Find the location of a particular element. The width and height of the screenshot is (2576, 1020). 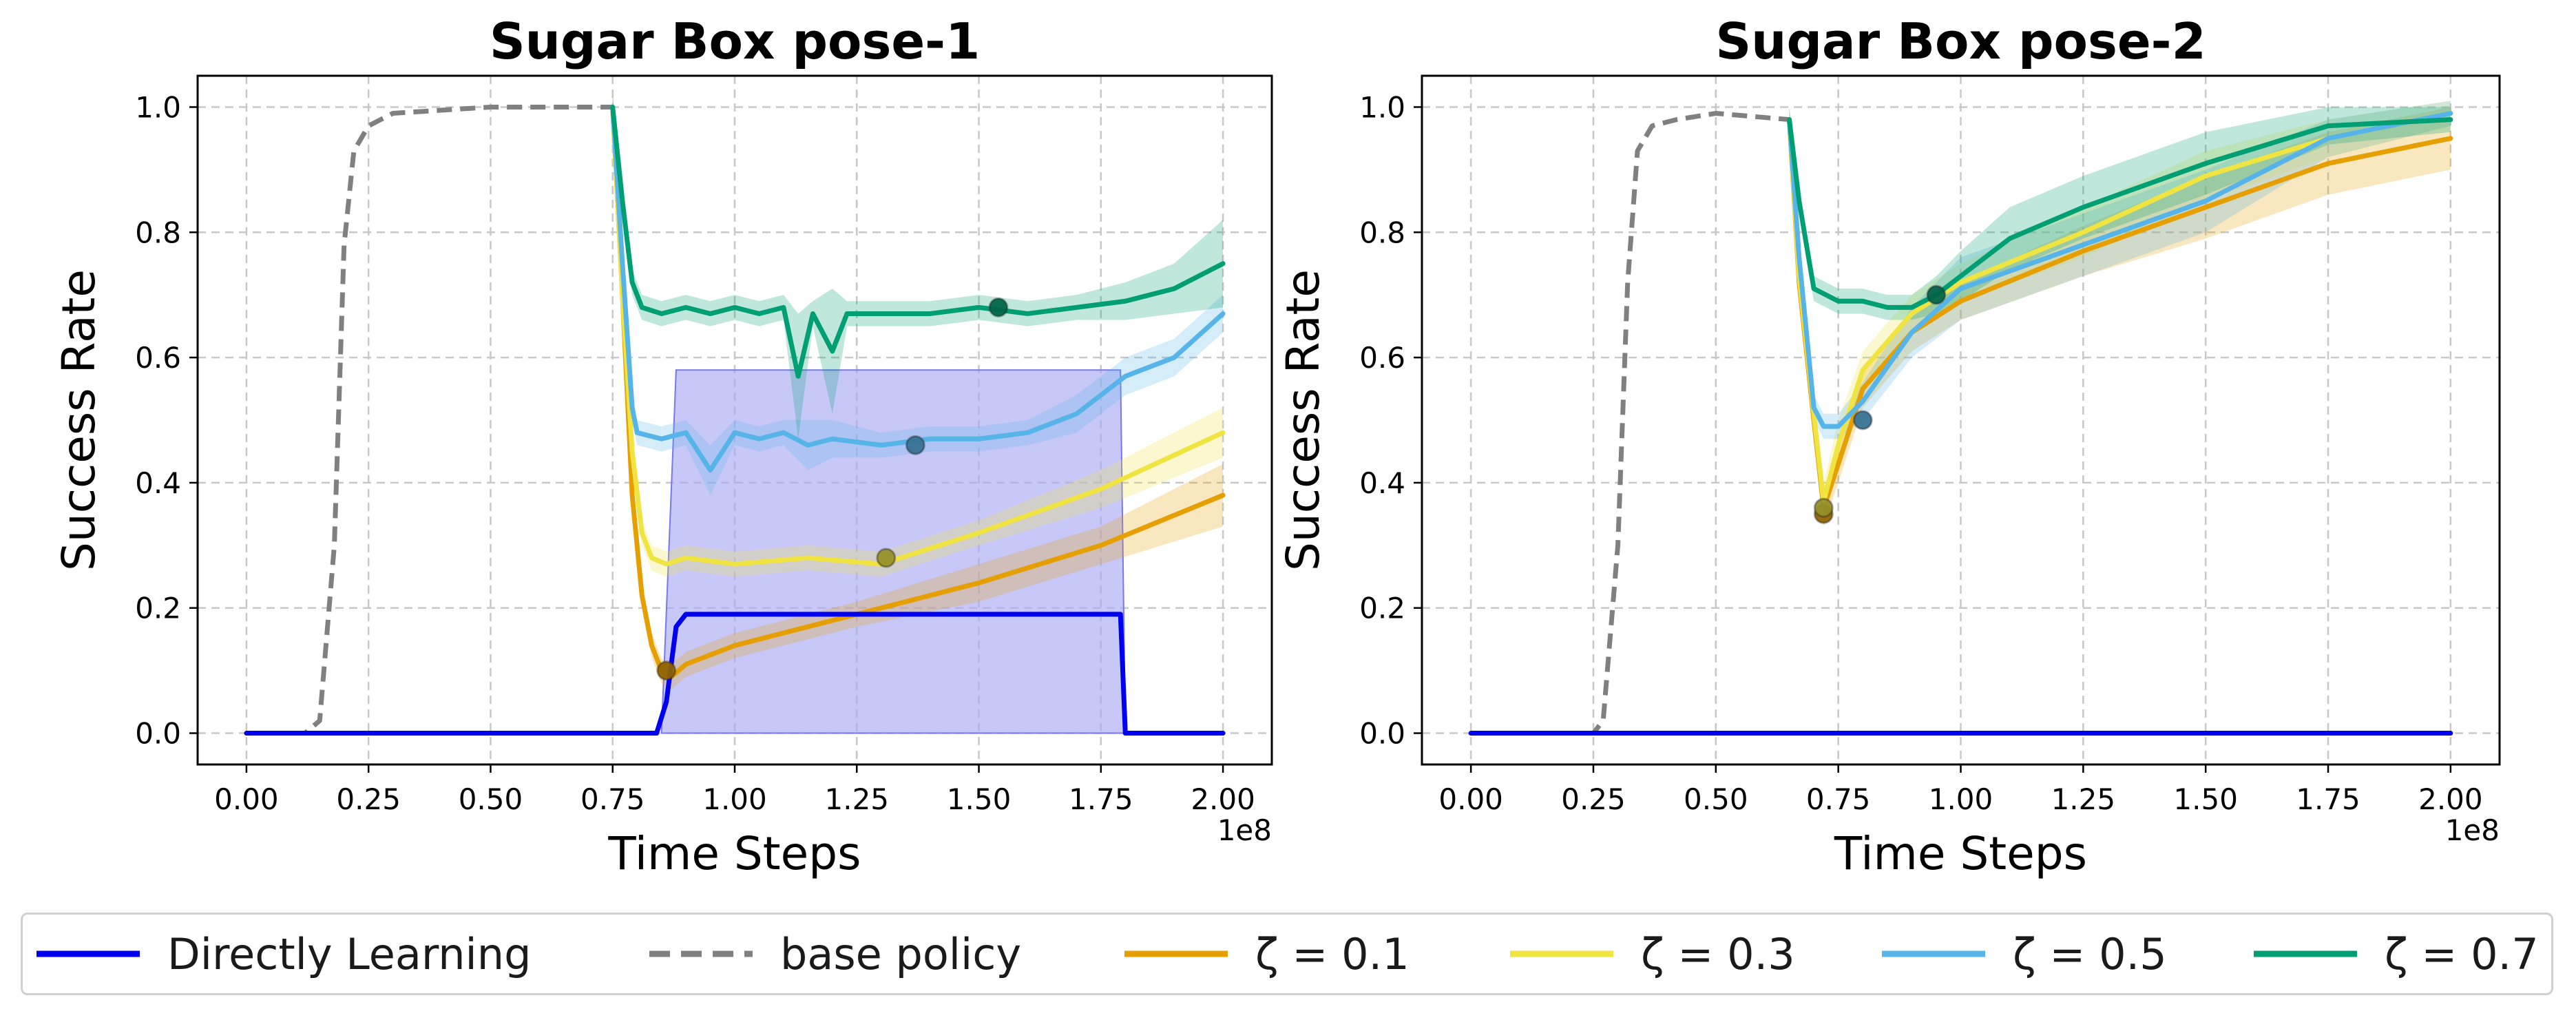

legend-item-zeta-0-1: ζ = 0.1 is located at coordinates (1267, 954).